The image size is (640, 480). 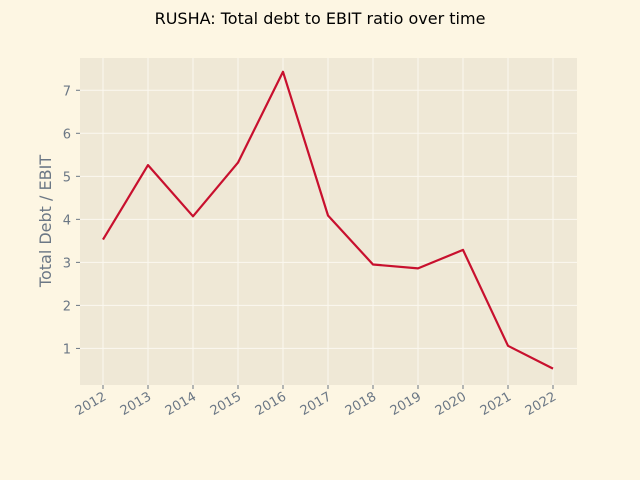 I want to click on y-tick-label: 5, so click(x=67, y=177).